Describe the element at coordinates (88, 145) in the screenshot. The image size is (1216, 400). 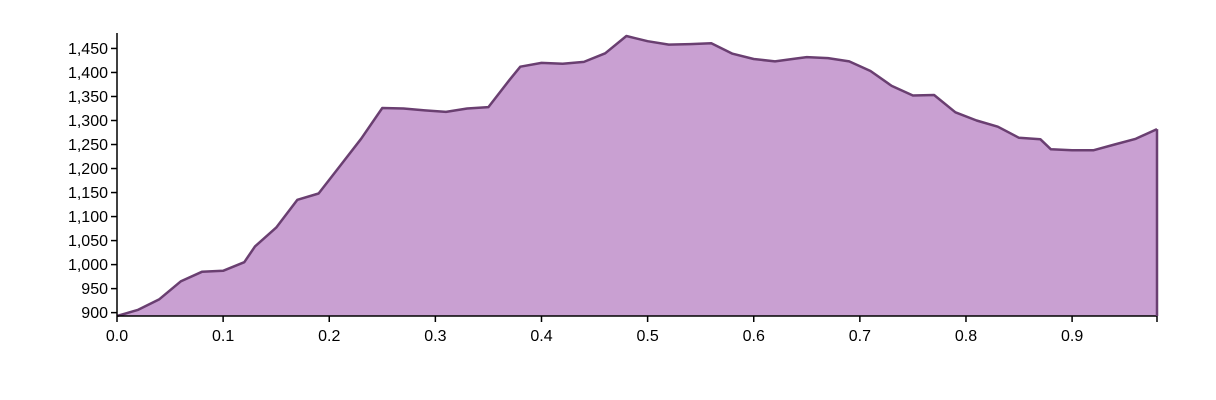
I see `y-tick-label: 1,250` at that location.